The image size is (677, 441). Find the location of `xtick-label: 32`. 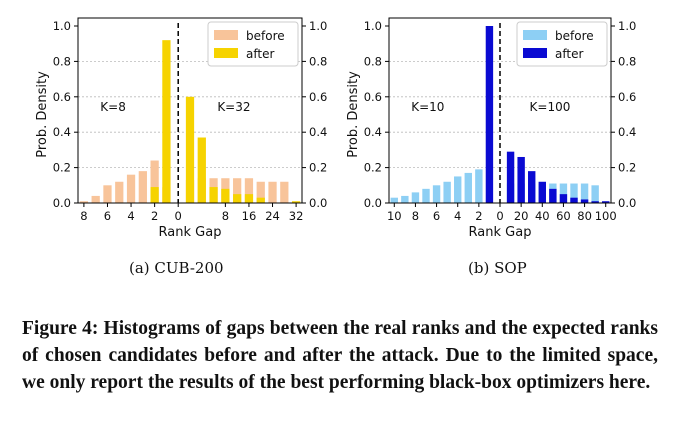

xtick-label: 32 is located at coordinates (296, 216).